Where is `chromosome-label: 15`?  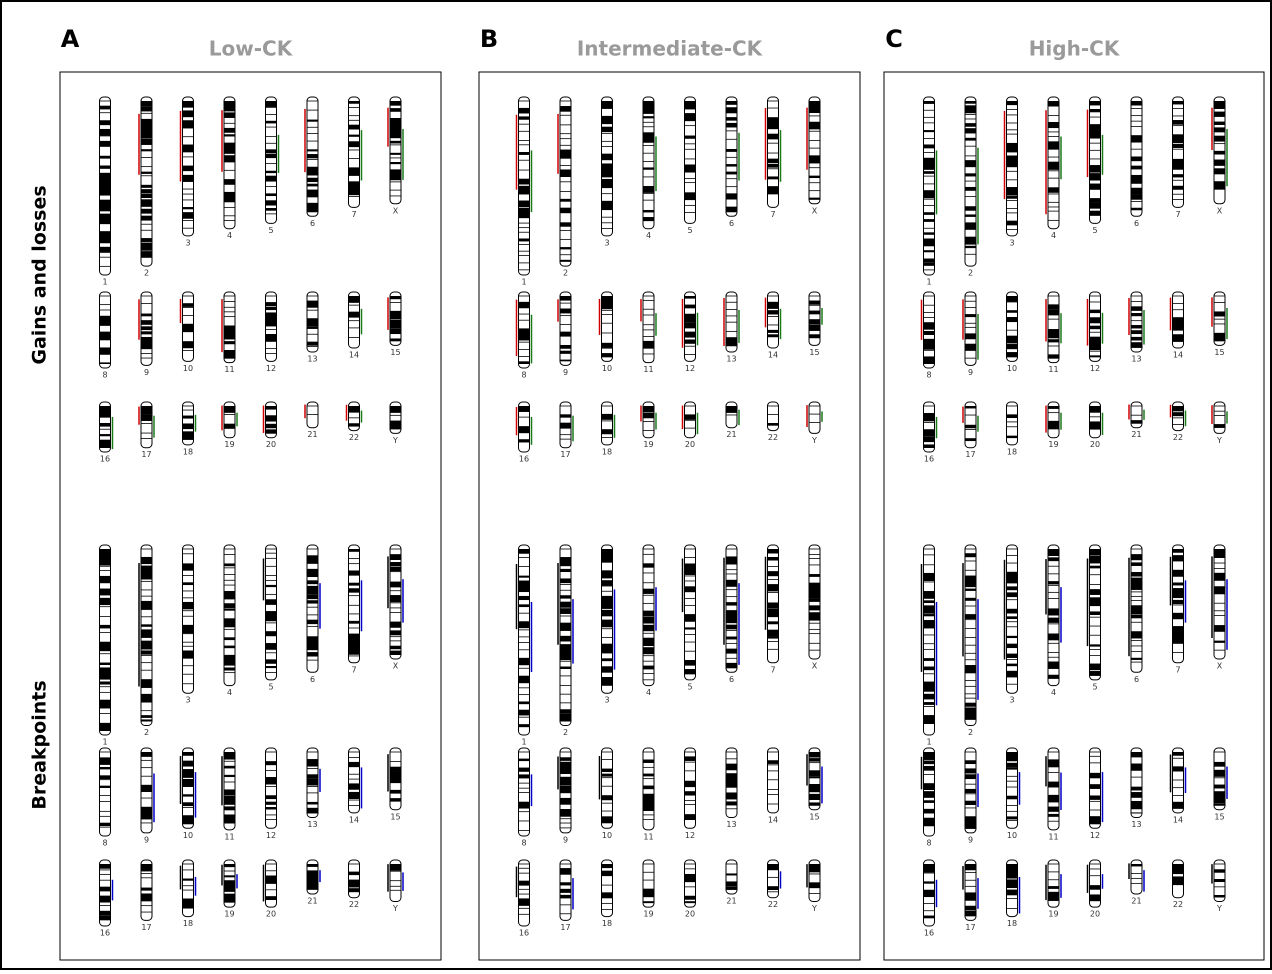 chromosome-label: 15 is located at coordinates (814, 352).